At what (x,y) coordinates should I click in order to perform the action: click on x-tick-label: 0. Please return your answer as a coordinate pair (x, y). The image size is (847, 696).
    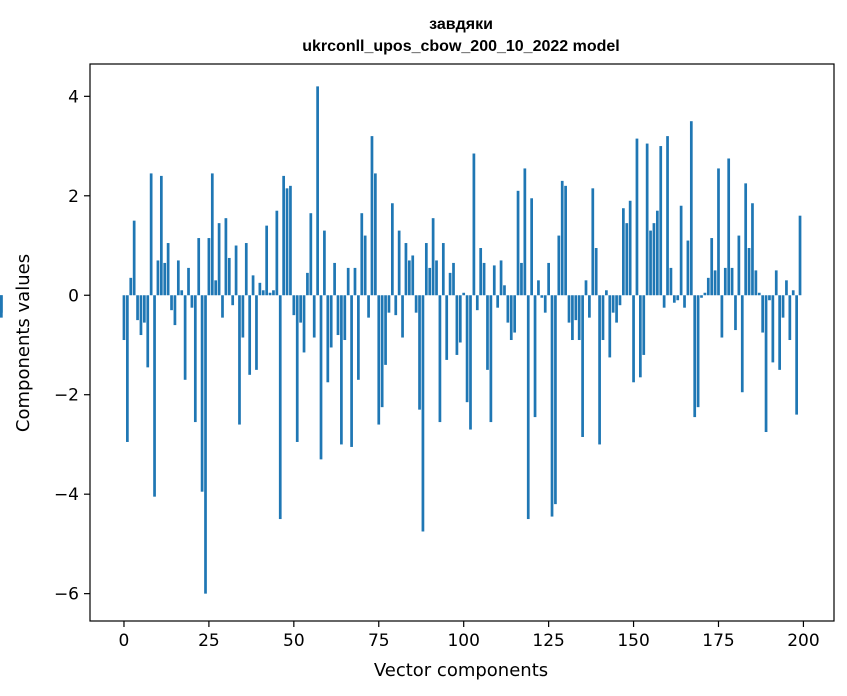
    Looking at the image, I should click on (124, 641).